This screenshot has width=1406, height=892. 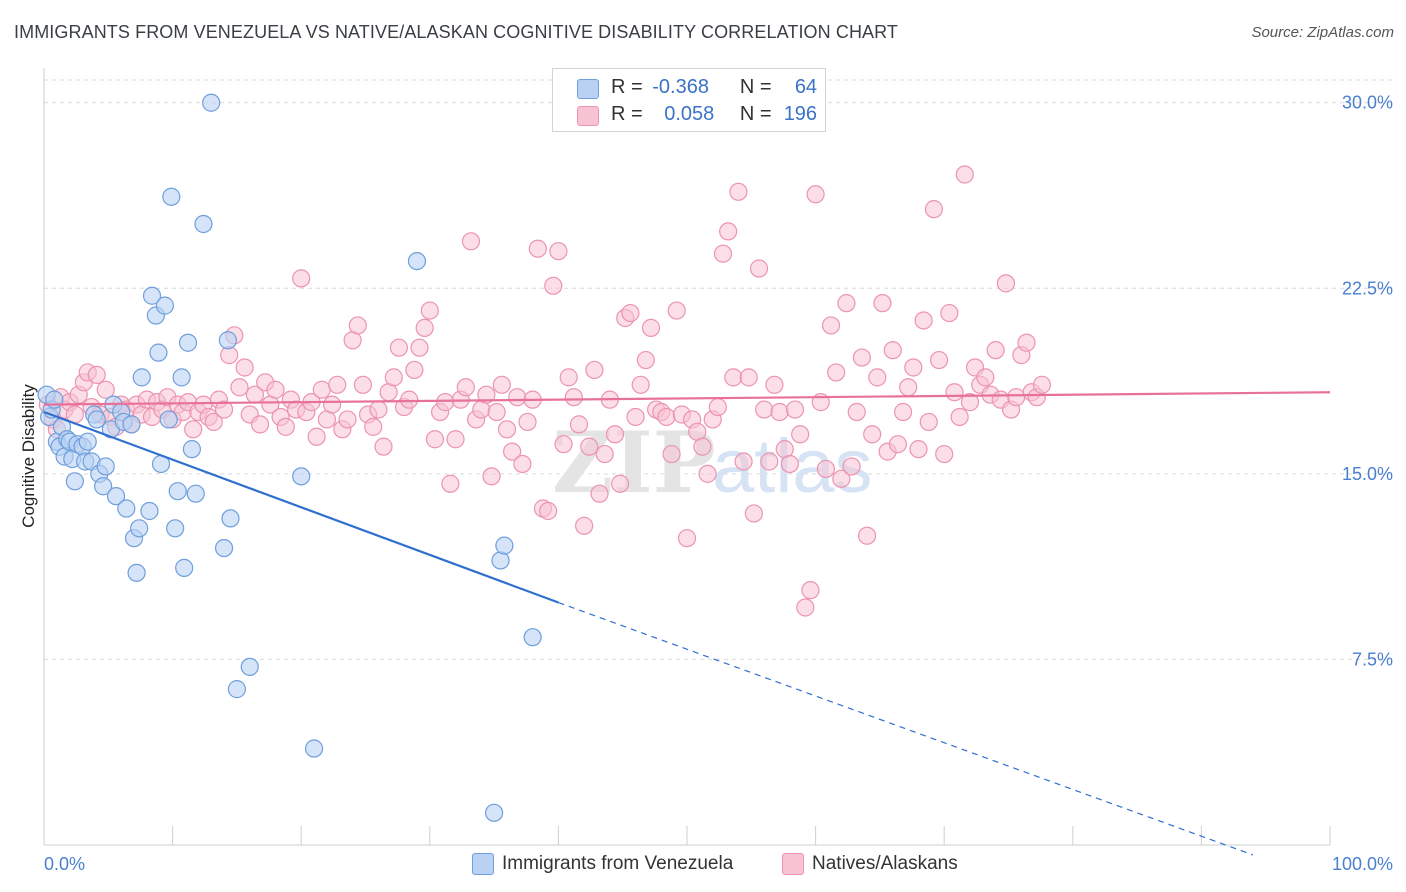 I want to click on y-tick-label-3: 30.0%, so click(x=1367, y=103).